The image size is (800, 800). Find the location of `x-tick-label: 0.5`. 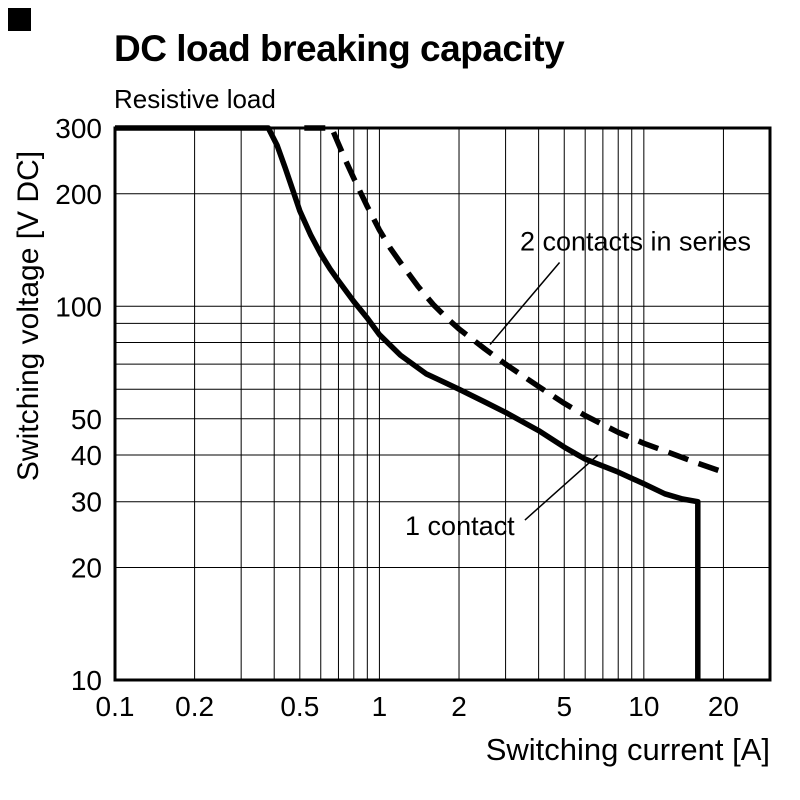

x-tick-label: 0.5 is located at coordinates (299, 706).